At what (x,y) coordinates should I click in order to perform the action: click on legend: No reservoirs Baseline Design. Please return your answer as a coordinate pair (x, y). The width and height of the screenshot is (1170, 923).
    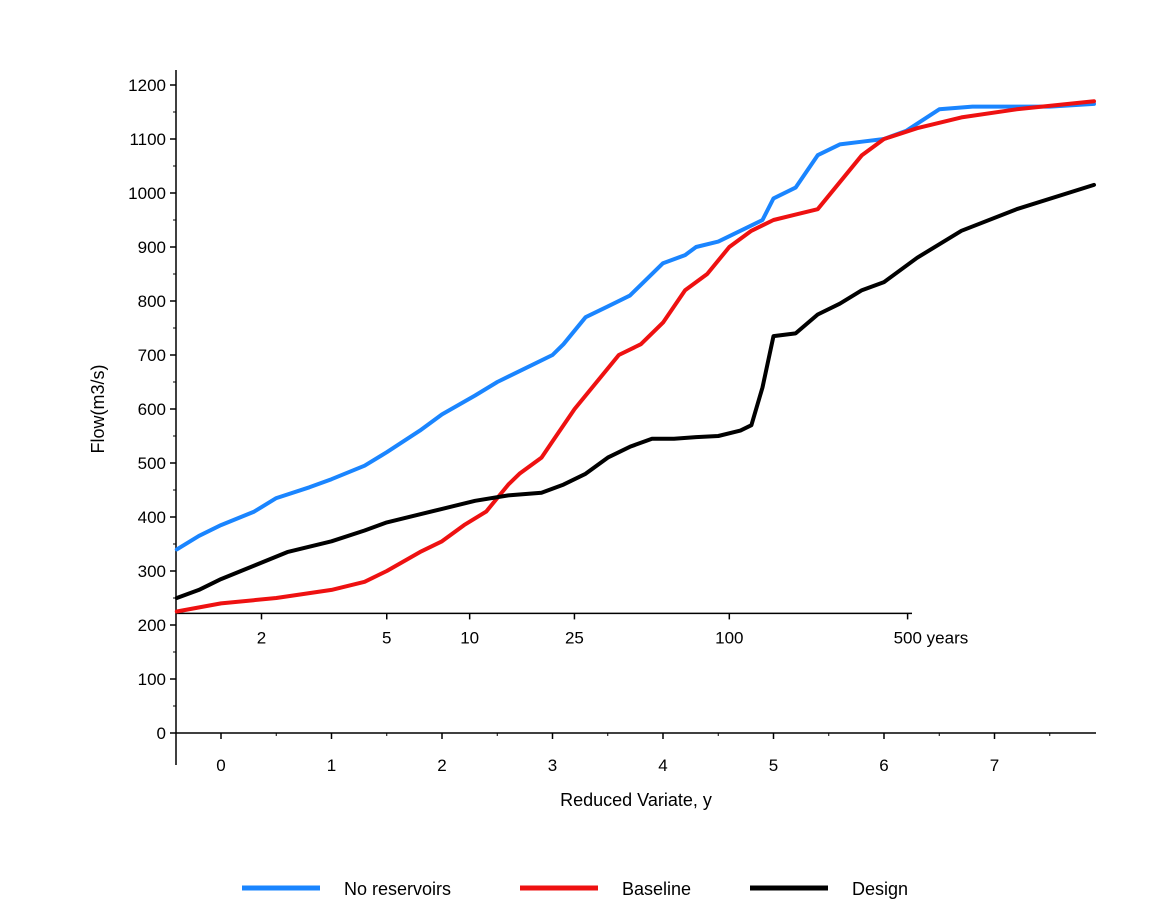
    Looking at the image, I should click on (575, 889).